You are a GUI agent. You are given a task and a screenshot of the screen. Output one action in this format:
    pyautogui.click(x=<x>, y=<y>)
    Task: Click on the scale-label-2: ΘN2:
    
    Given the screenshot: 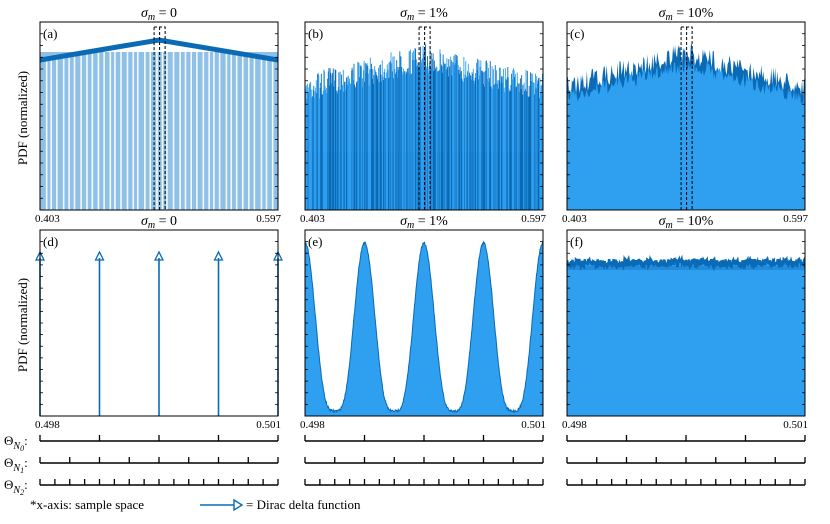 What is the action you would take?
    pyautogui.click(x=16, y=487)
    